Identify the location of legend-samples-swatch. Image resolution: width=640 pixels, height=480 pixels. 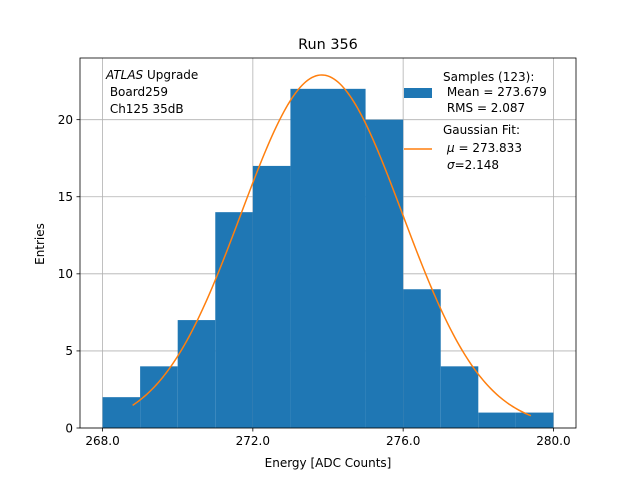
(418, 93).